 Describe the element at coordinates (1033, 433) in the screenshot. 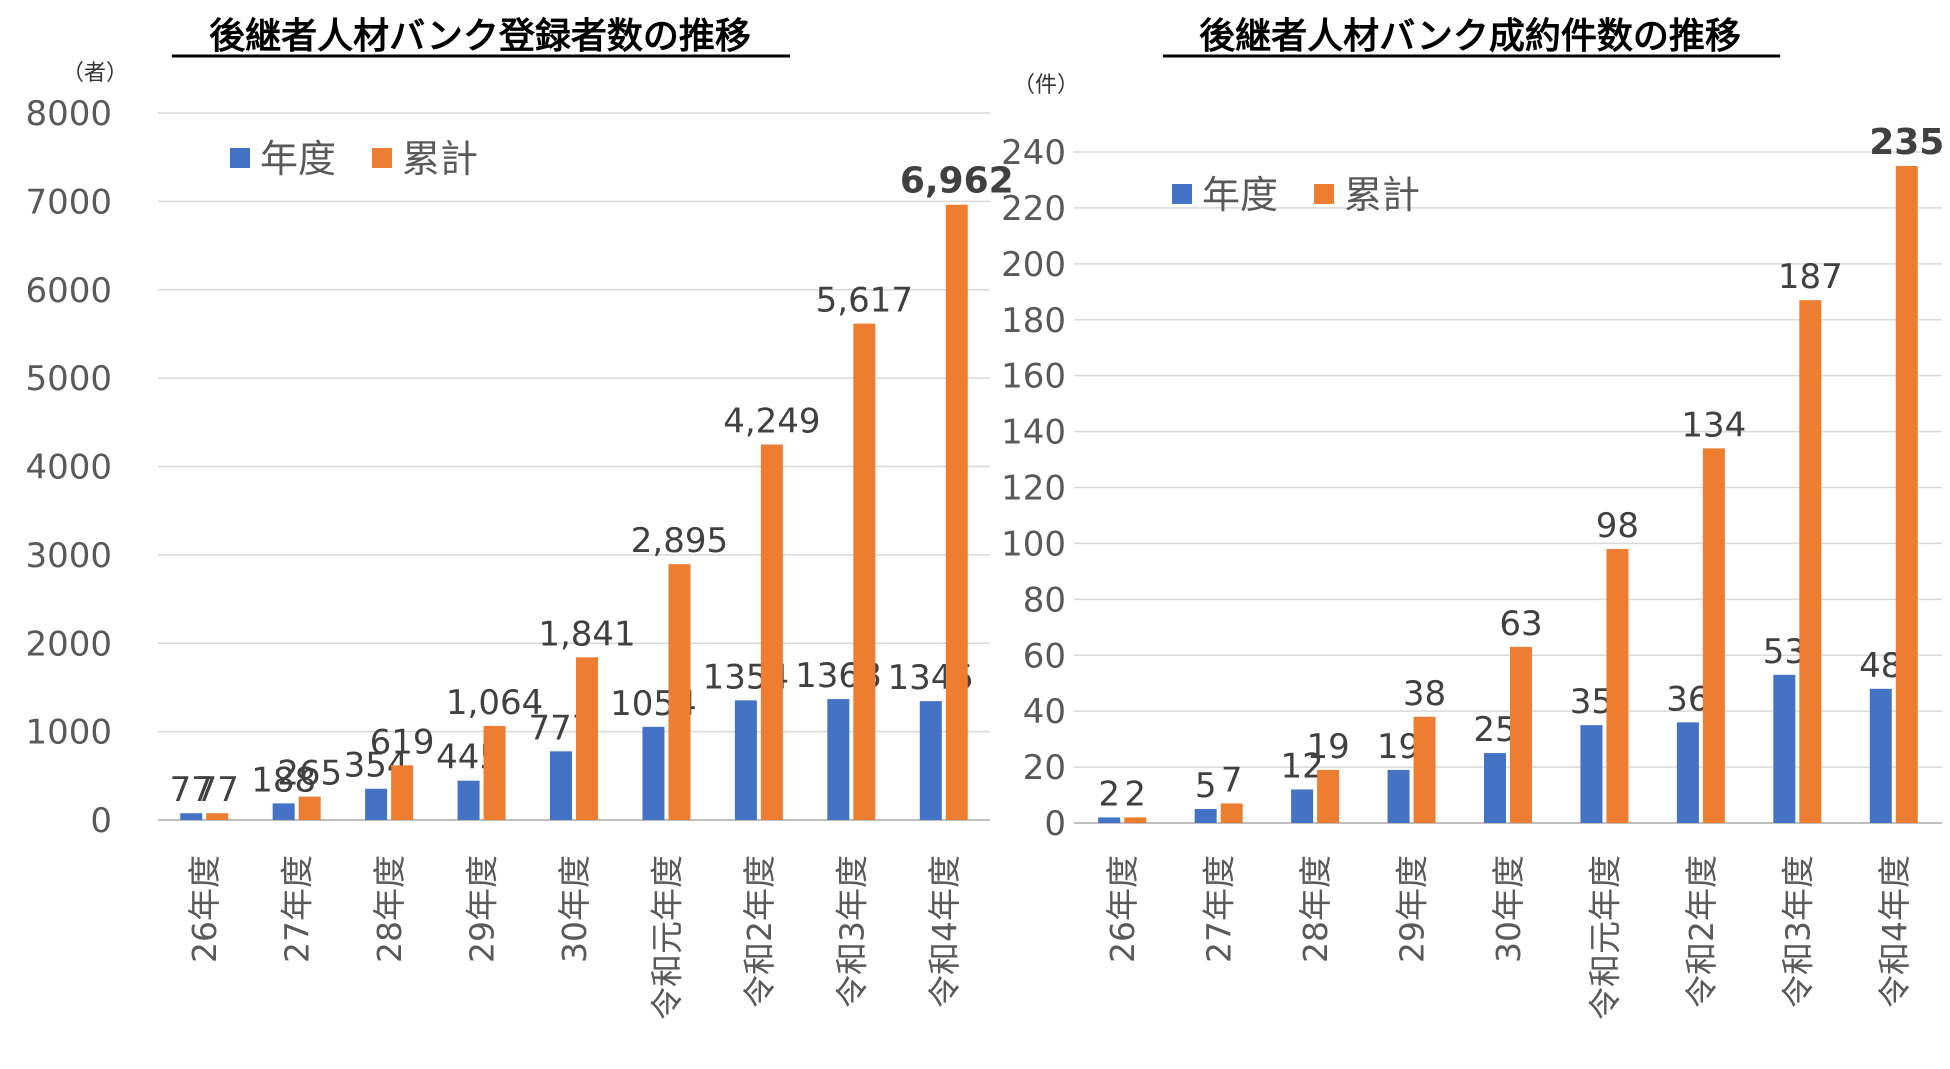

I see `y-tick-label: 140` at that location.